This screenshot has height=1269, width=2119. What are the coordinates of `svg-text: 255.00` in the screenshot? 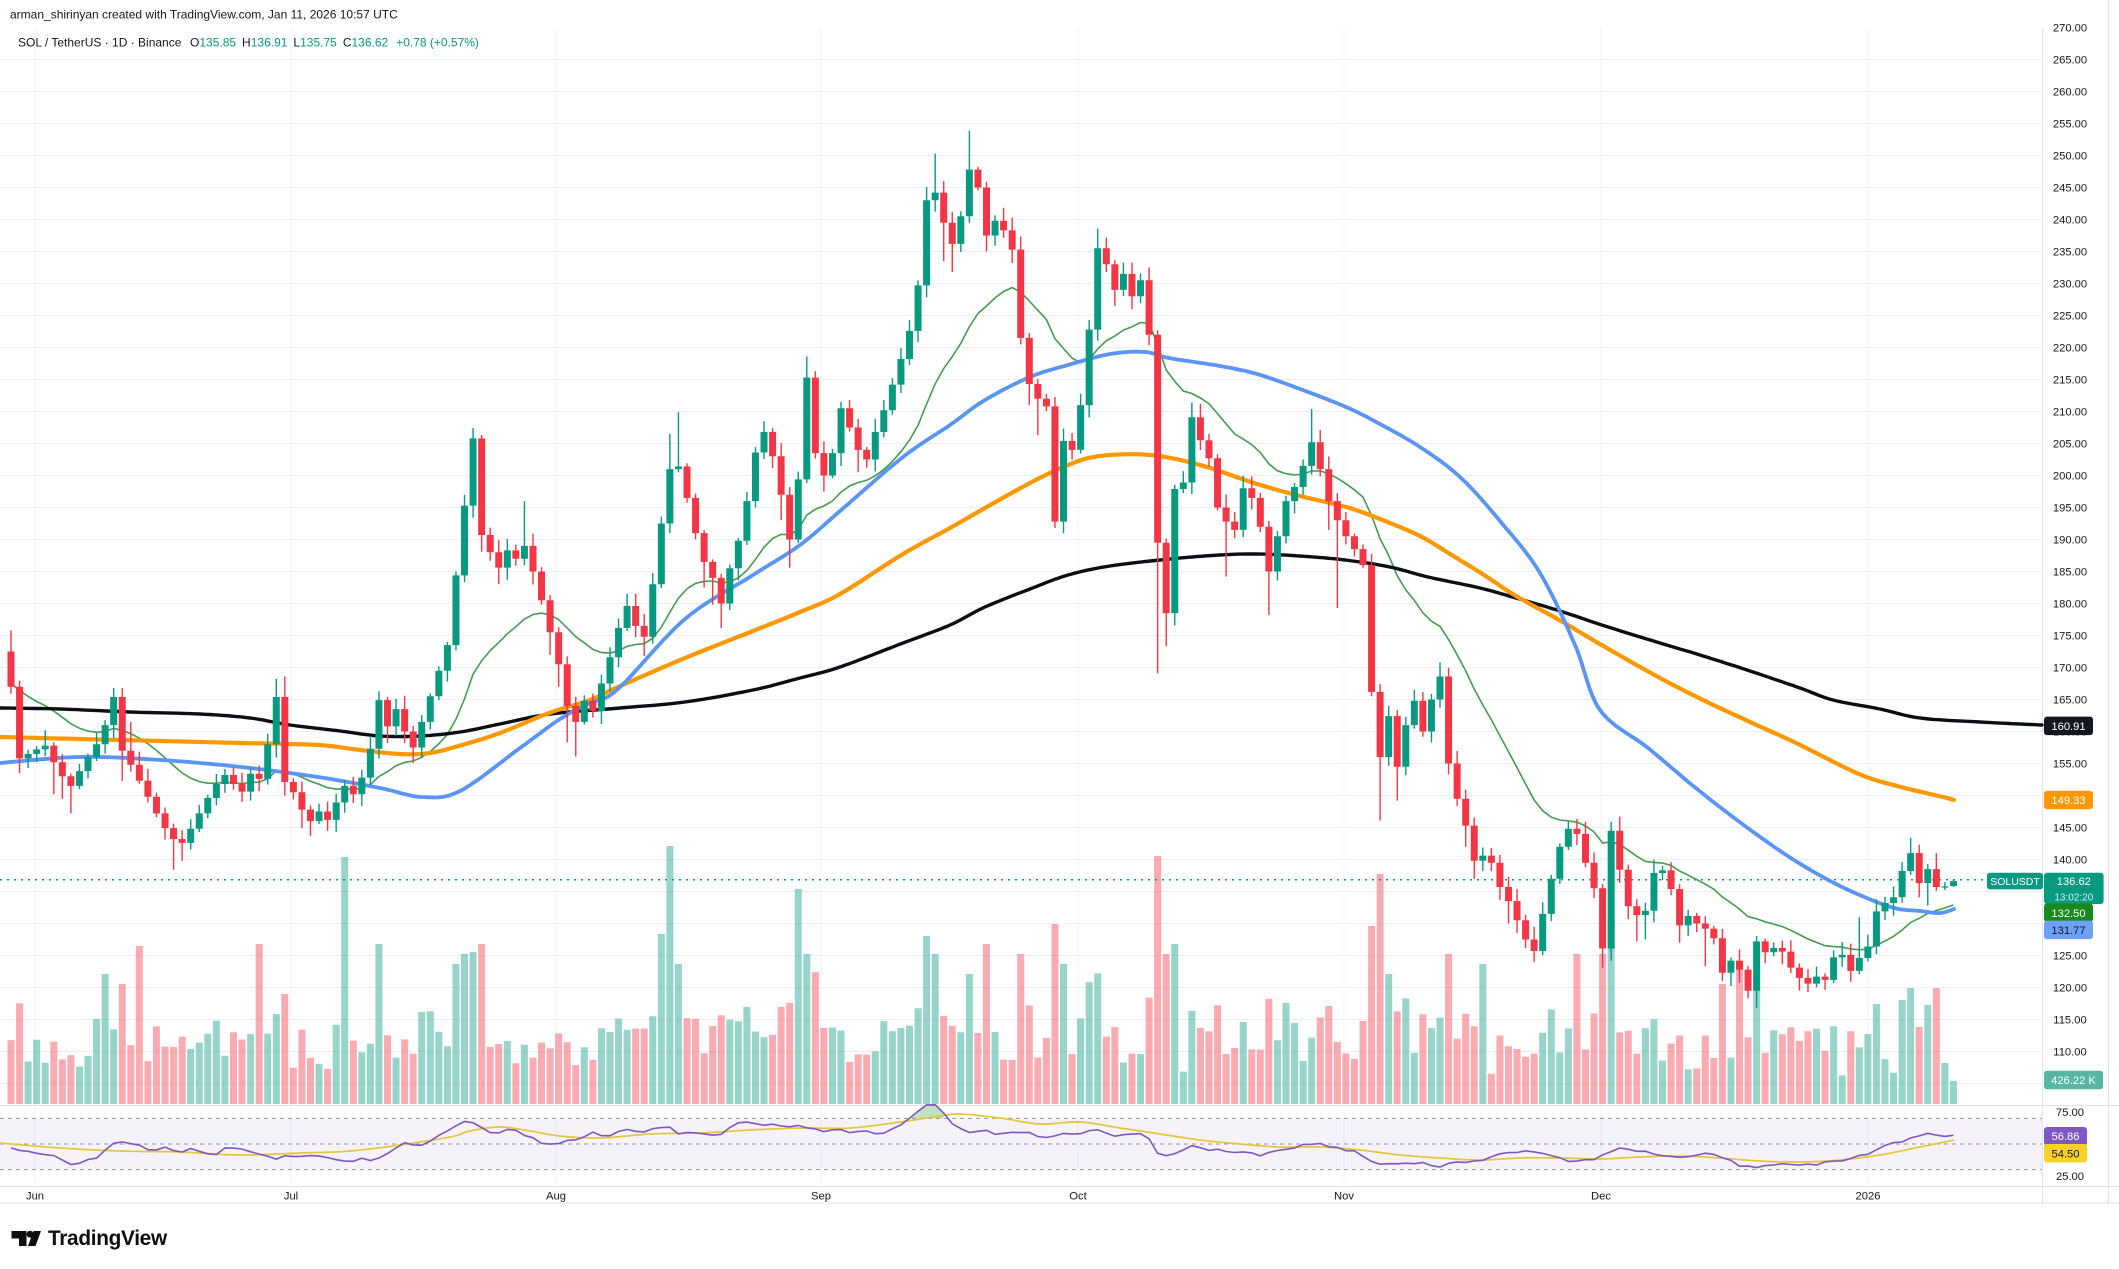 It's located at (2070, 125).